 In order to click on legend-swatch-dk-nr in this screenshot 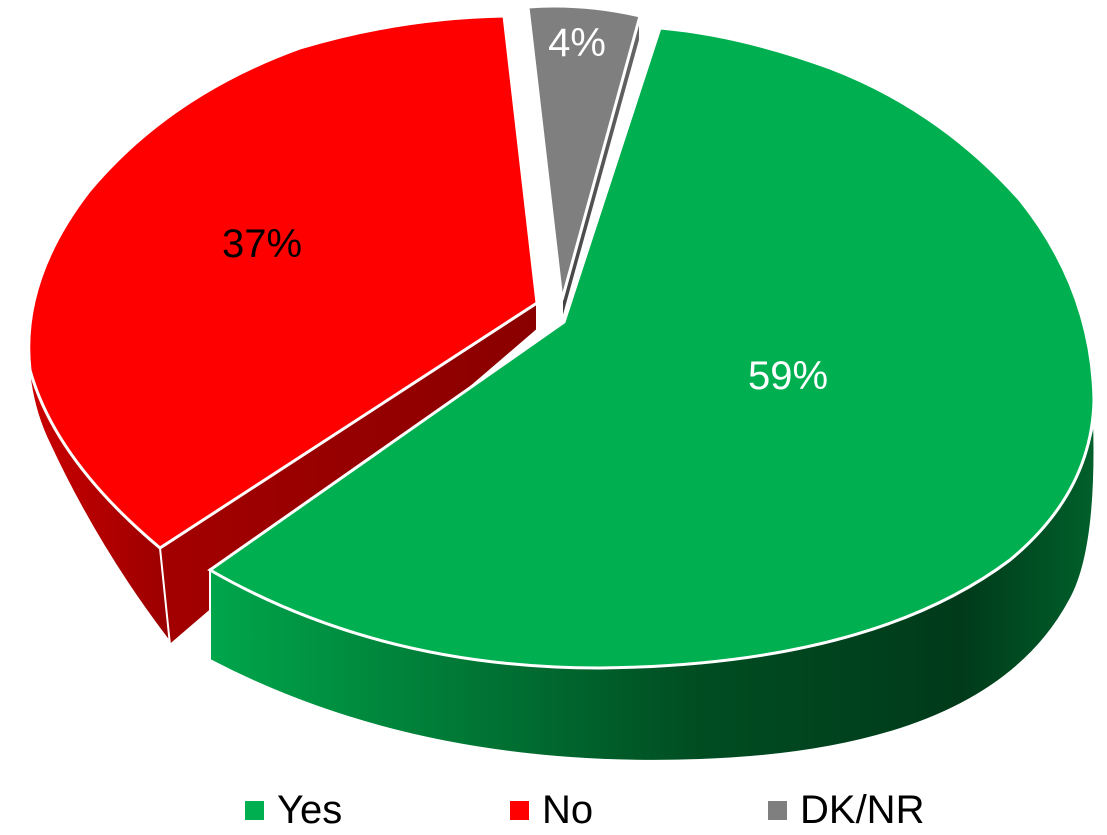, I will do `click(777, 810)`.